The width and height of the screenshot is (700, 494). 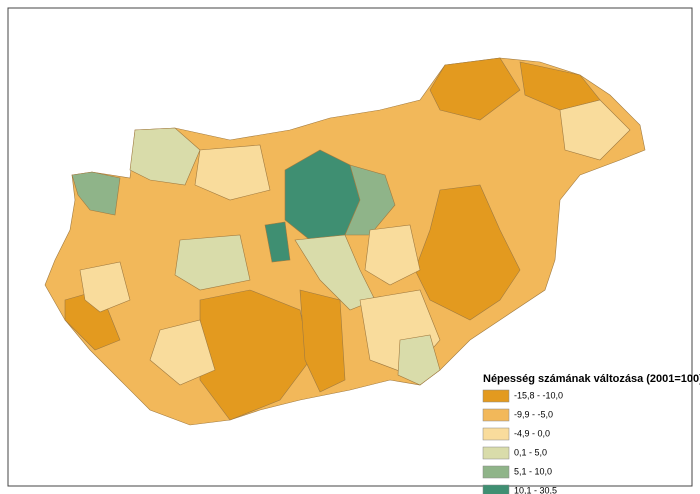 What do you see at coordinates (538, 395) in the screenshot?
I see `legend-label: -15,8 - -10,0` at bounding box center [538, 395].